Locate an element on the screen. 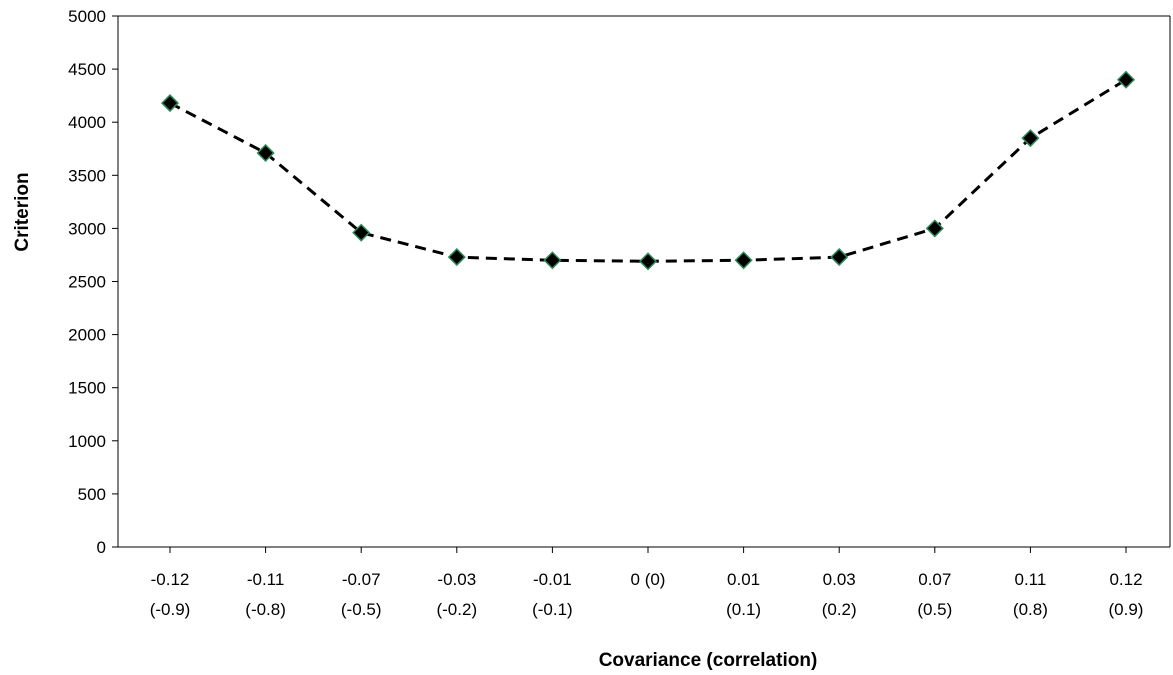  x-tick-label-line2: (-0.8) is located at coordinates (265, 609).